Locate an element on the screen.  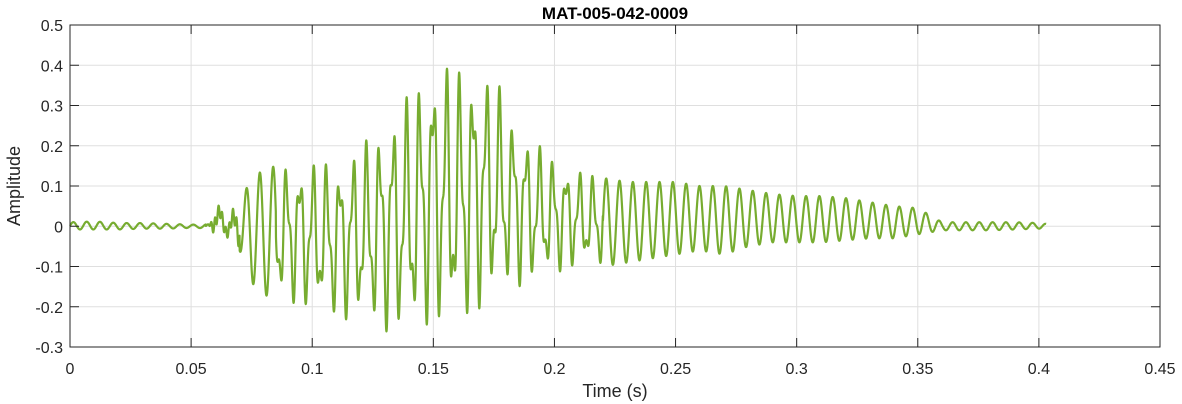
y-axis-label: Amplitude is located at coordinates (14, 186).